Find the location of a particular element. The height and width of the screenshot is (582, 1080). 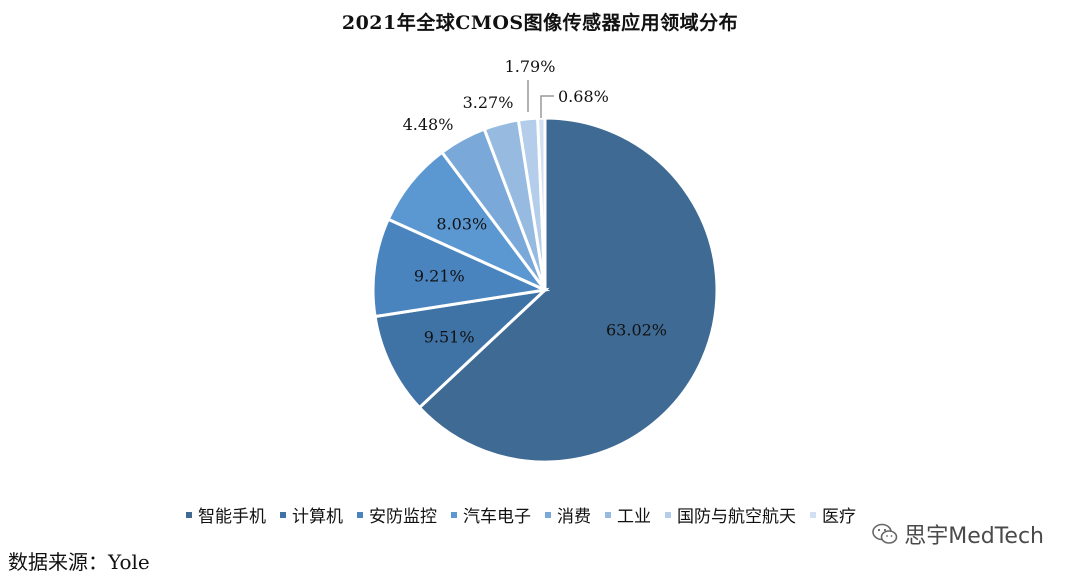

legend-label-5: 消费 is located at coordinates (574, 517).